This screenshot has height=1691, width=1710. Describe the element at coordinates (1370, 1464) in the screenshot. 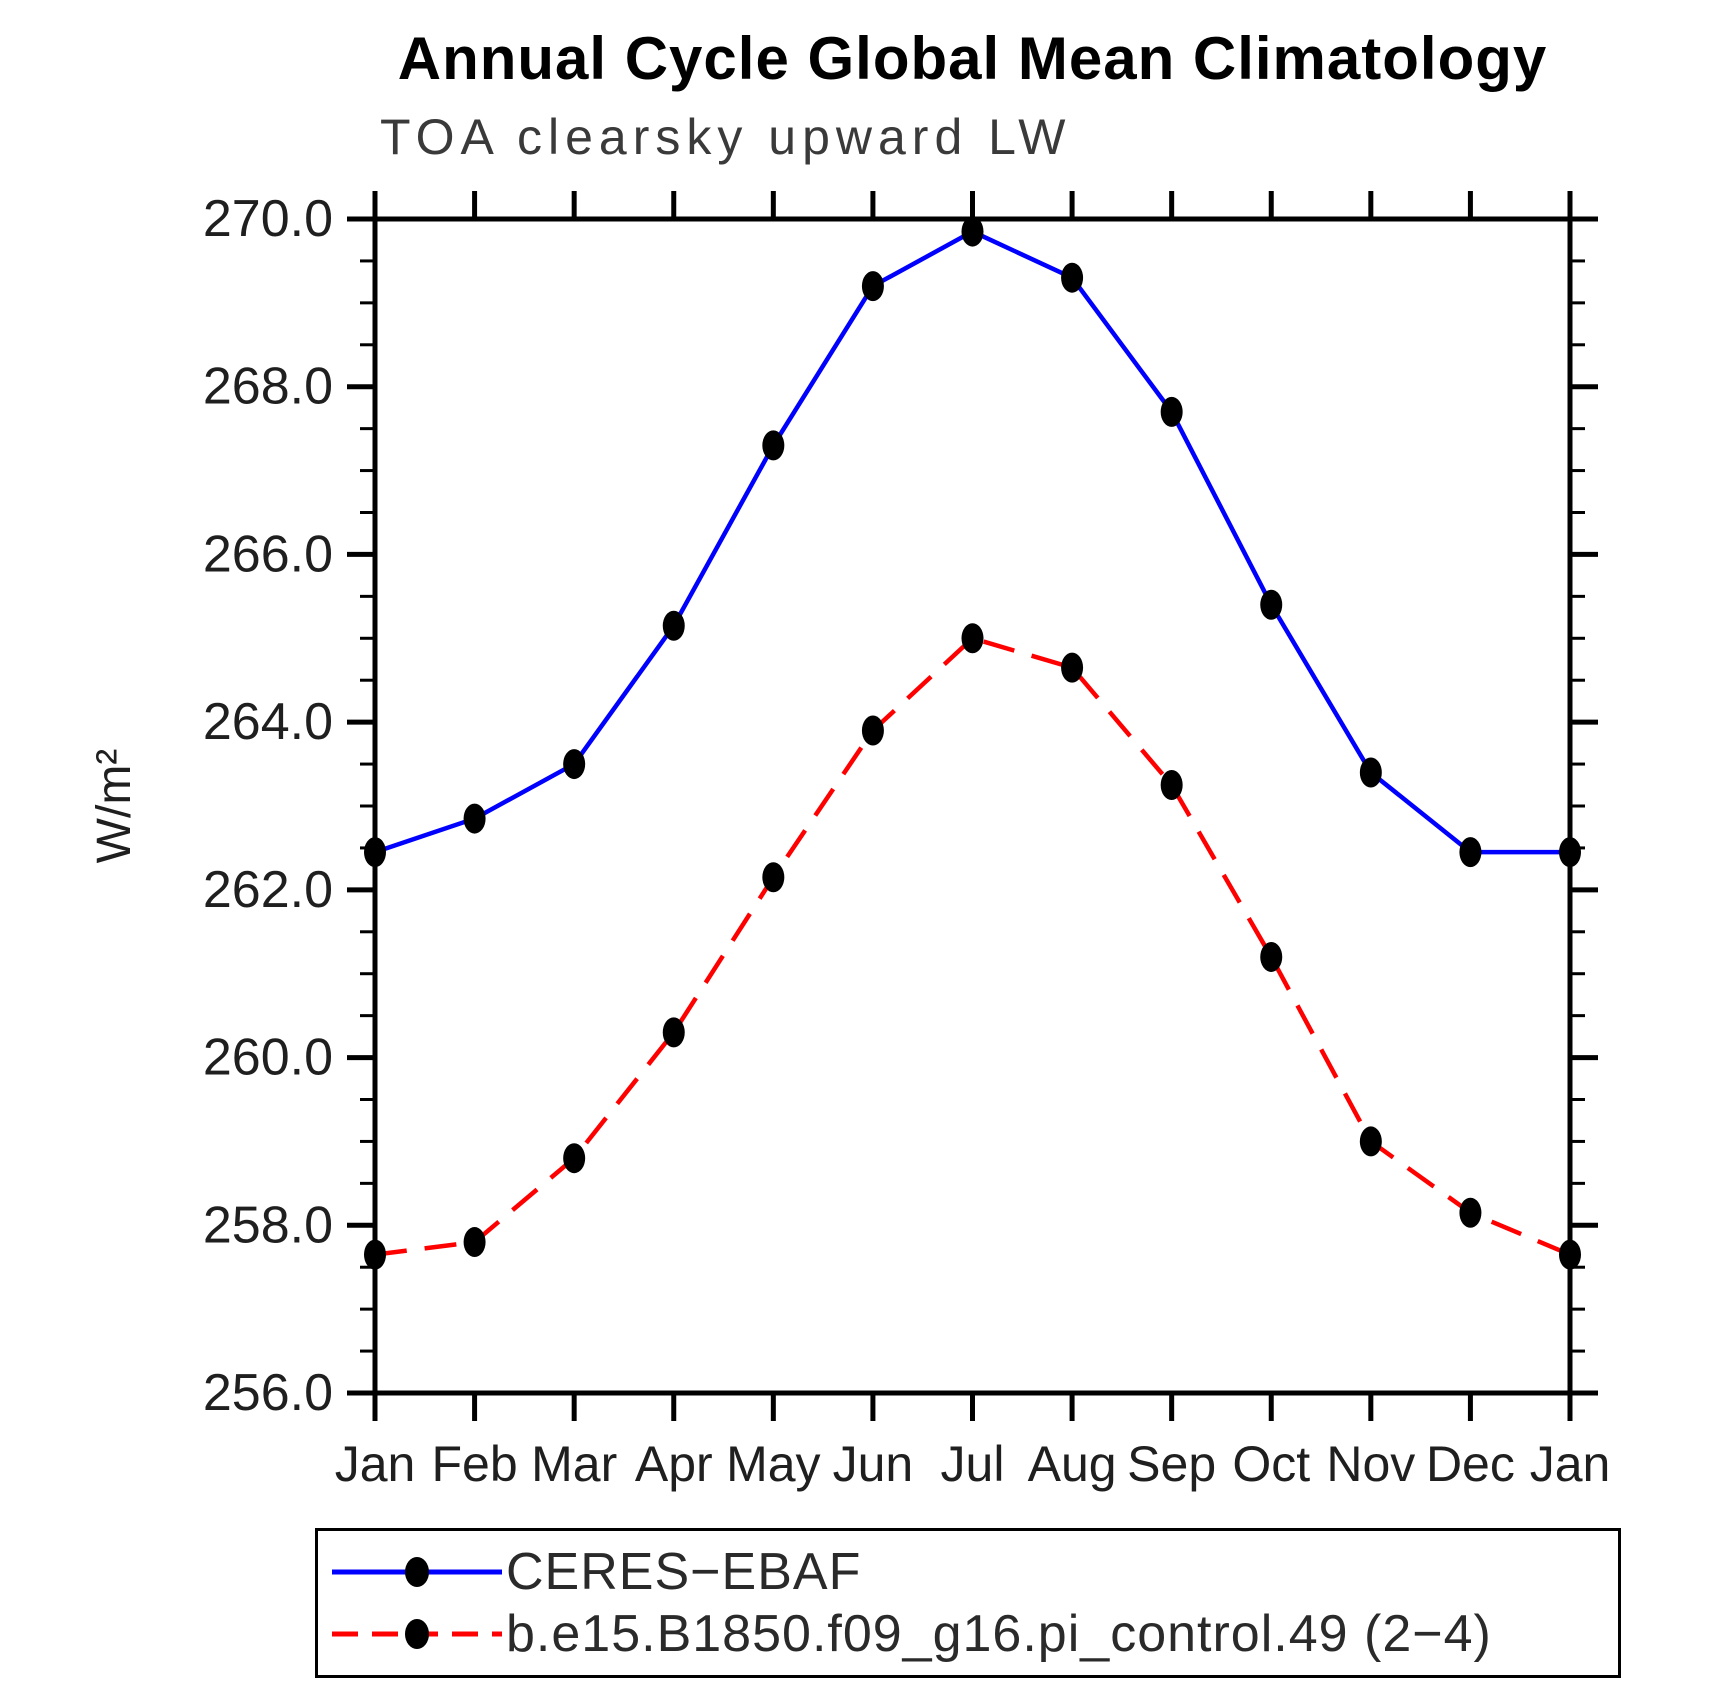

I see `x-tick-label: Nov` at that location.